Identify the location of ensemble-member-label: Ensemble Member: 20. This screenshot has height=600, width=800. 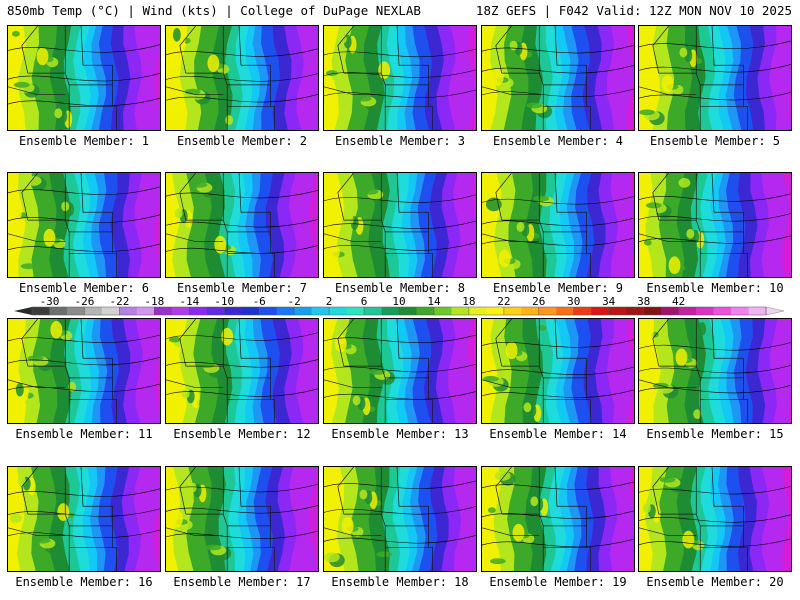
(715, 582).